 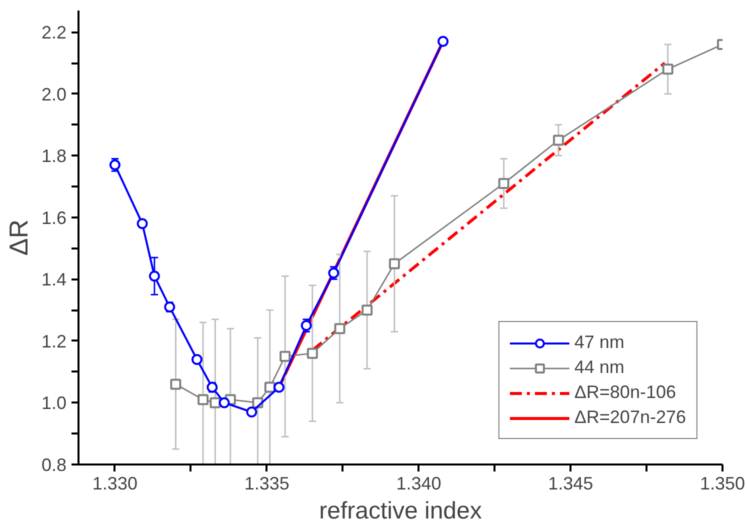 What do you see at coordinates (267, 484) in the screenshot?
I see `x-tick-label: 1.335` at bounding box center [267, 484].